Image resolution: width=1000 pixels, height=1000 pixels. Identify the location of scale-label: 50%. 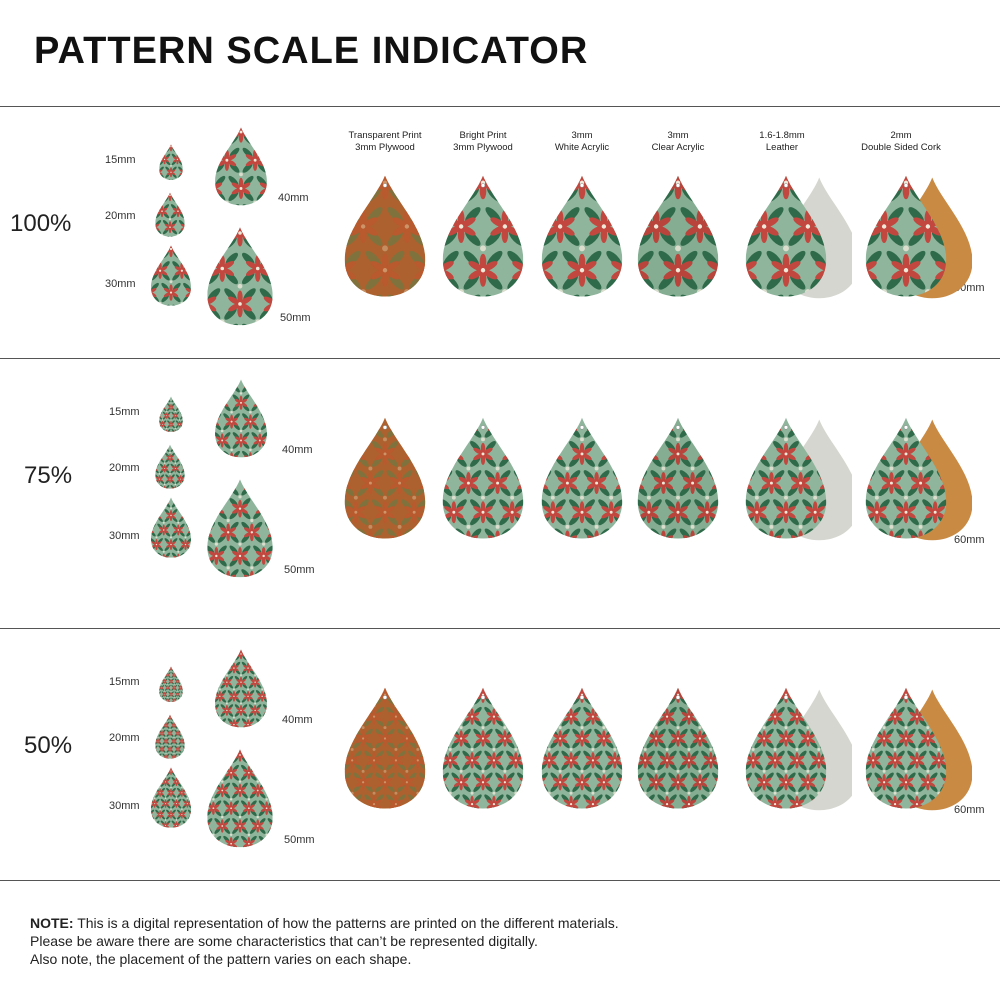
(48, 745).